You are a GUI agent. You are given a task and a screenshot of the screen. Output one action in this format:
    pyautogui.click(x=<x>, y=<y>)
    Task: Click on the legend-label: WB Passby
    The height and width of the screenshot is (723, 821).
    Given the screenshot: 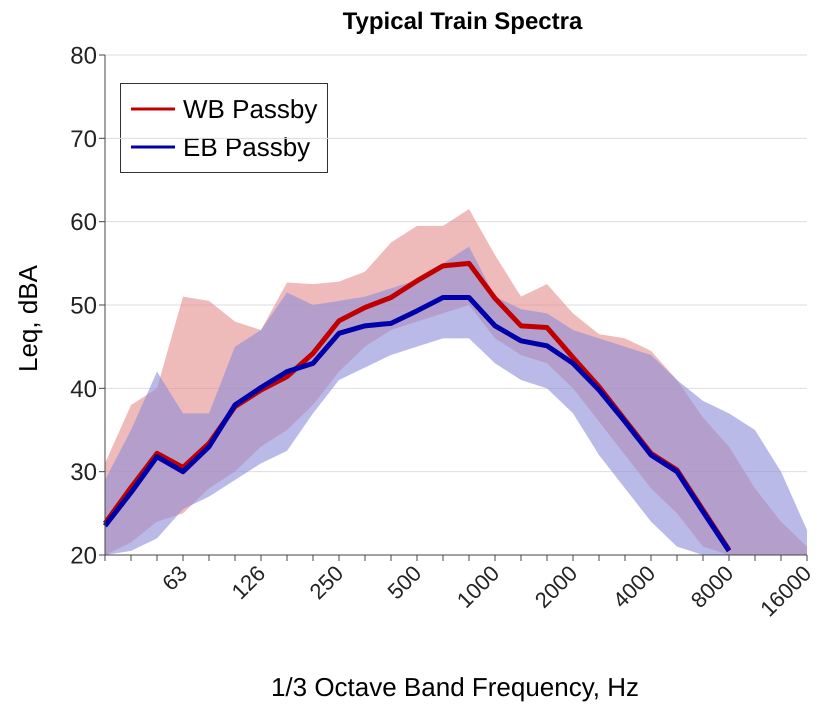 What is the action you would take?
    pyautogui.click(x=250, y=109)
    